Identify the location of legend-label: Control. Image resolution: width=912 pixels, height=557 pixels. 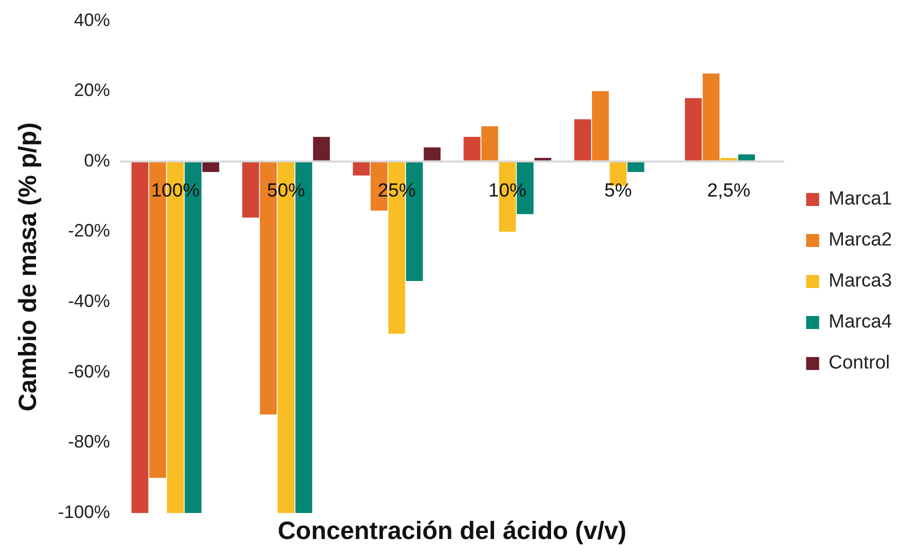
(859, 363).